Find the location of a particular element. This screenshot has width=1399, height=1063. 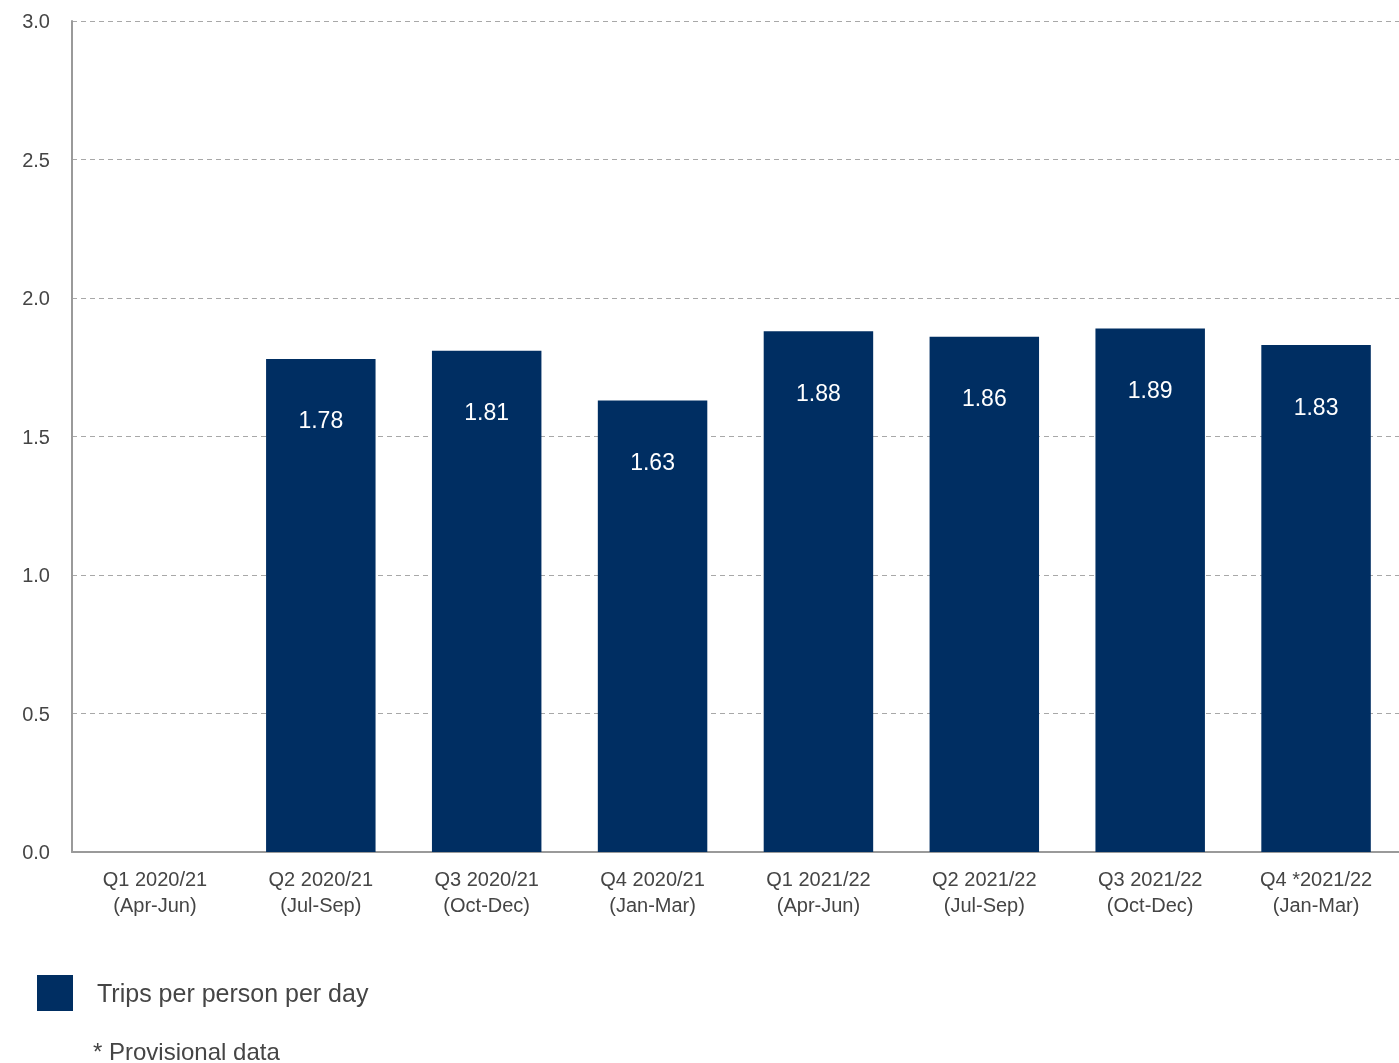

y-tick-label: 2.0 is located at coordinates (36, 298).